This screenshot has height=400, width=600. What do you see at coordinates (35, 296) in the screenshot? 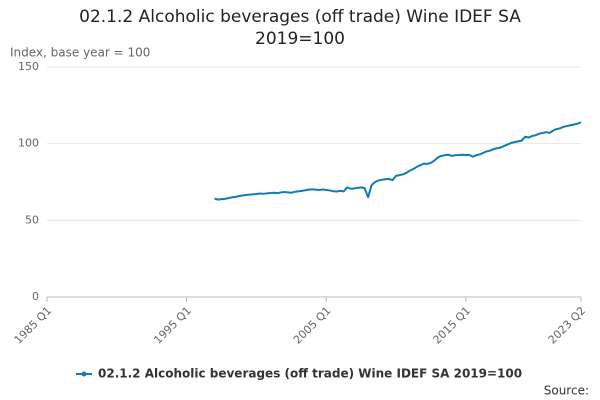
I see `y-tick-label: 0` at bounding box center [35, 296].